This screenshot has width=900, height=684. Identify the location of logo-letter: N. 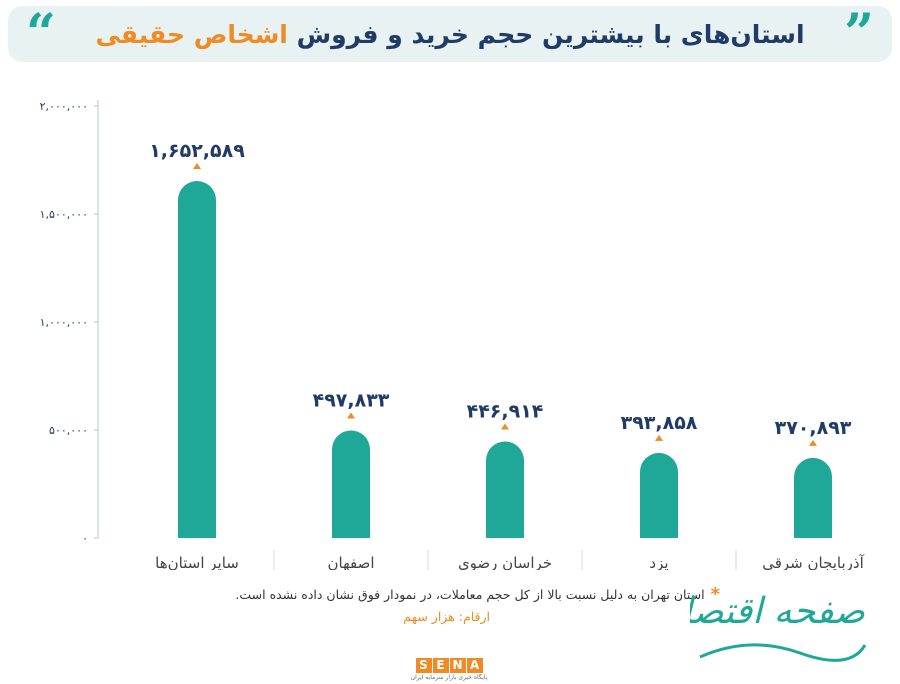
(457, 665).